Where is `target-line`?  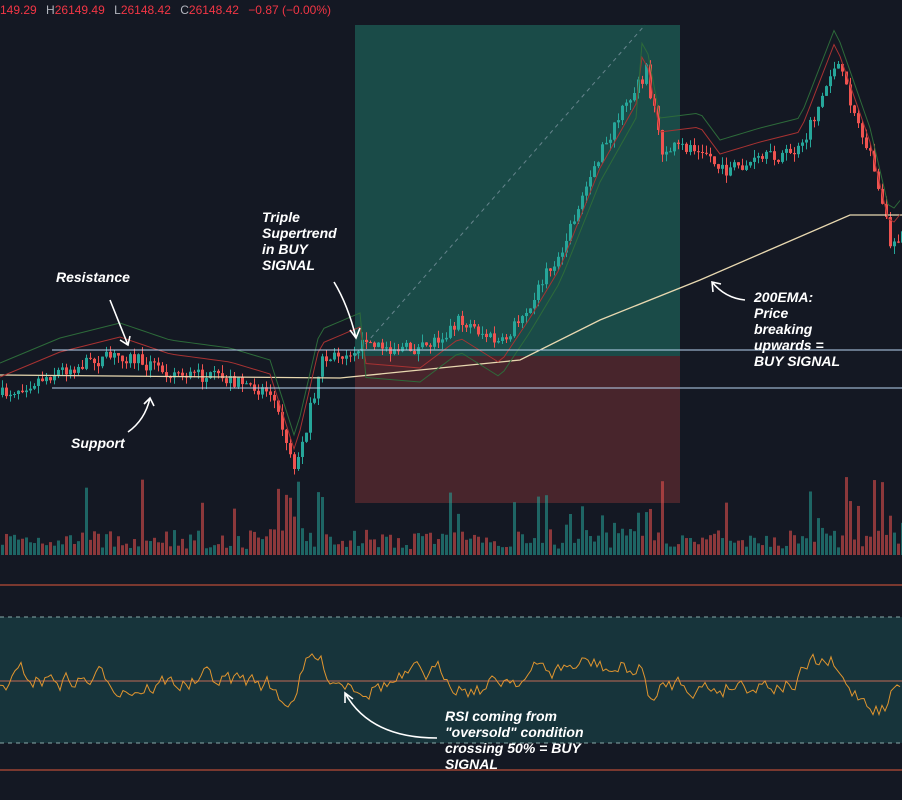
target-line is located at coordinates (500, 190).